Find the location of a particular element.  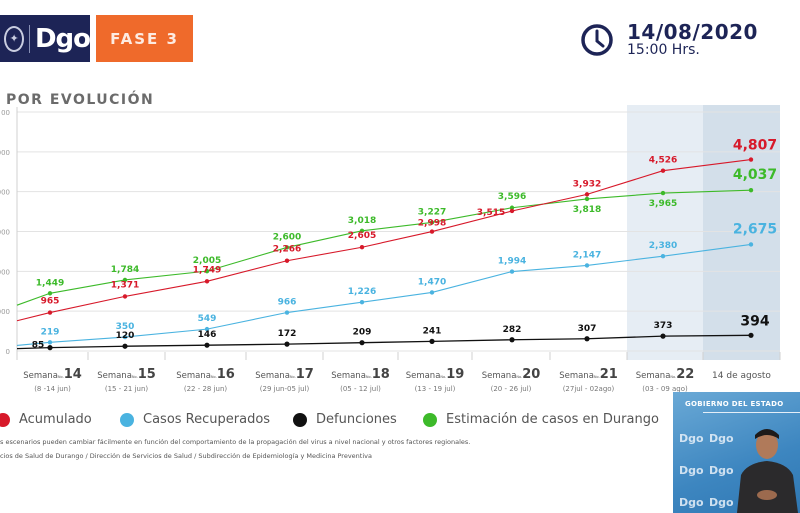

x-category-range: (03 - 09 ago) is located at coordinates (665, 389).